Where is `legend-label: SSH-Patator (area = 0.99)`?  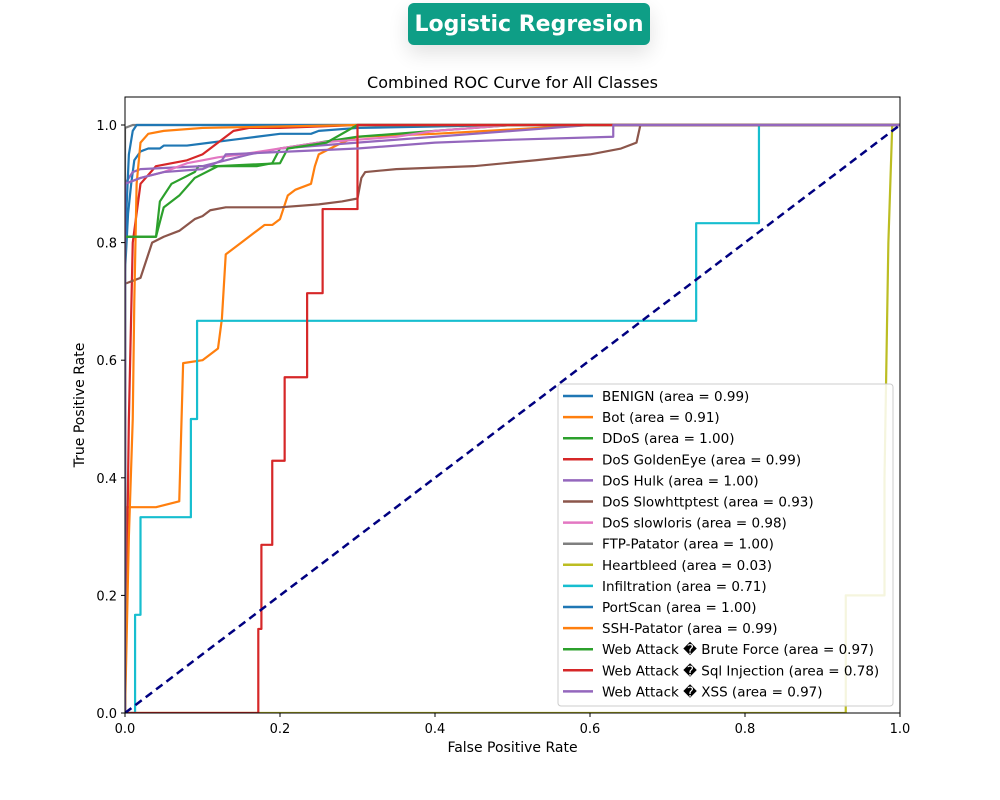 legend-label: SSH-Patator (area = 0.99) is located at coordinates (690, 629).